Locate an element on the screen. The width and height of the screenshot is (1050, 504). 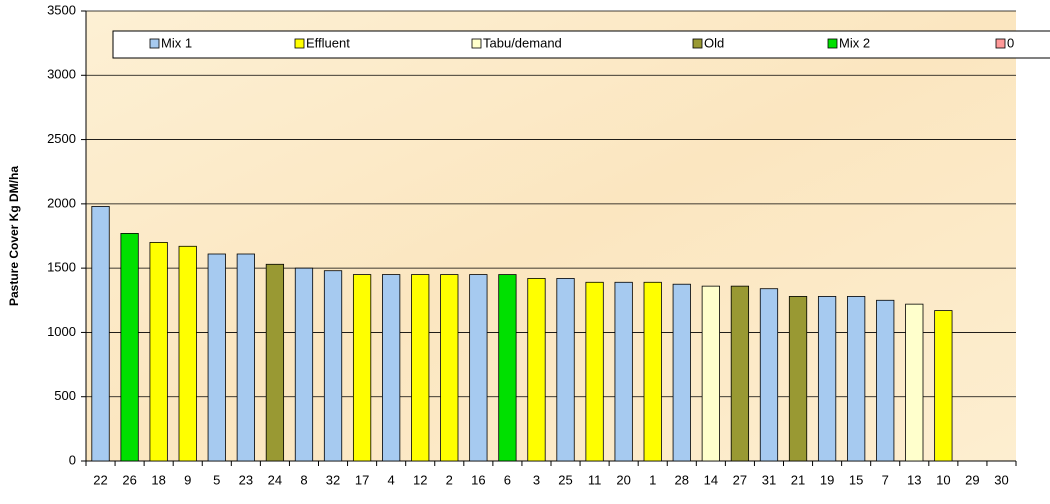
x-tick-label: 18 is located at coordinates (158, 479).